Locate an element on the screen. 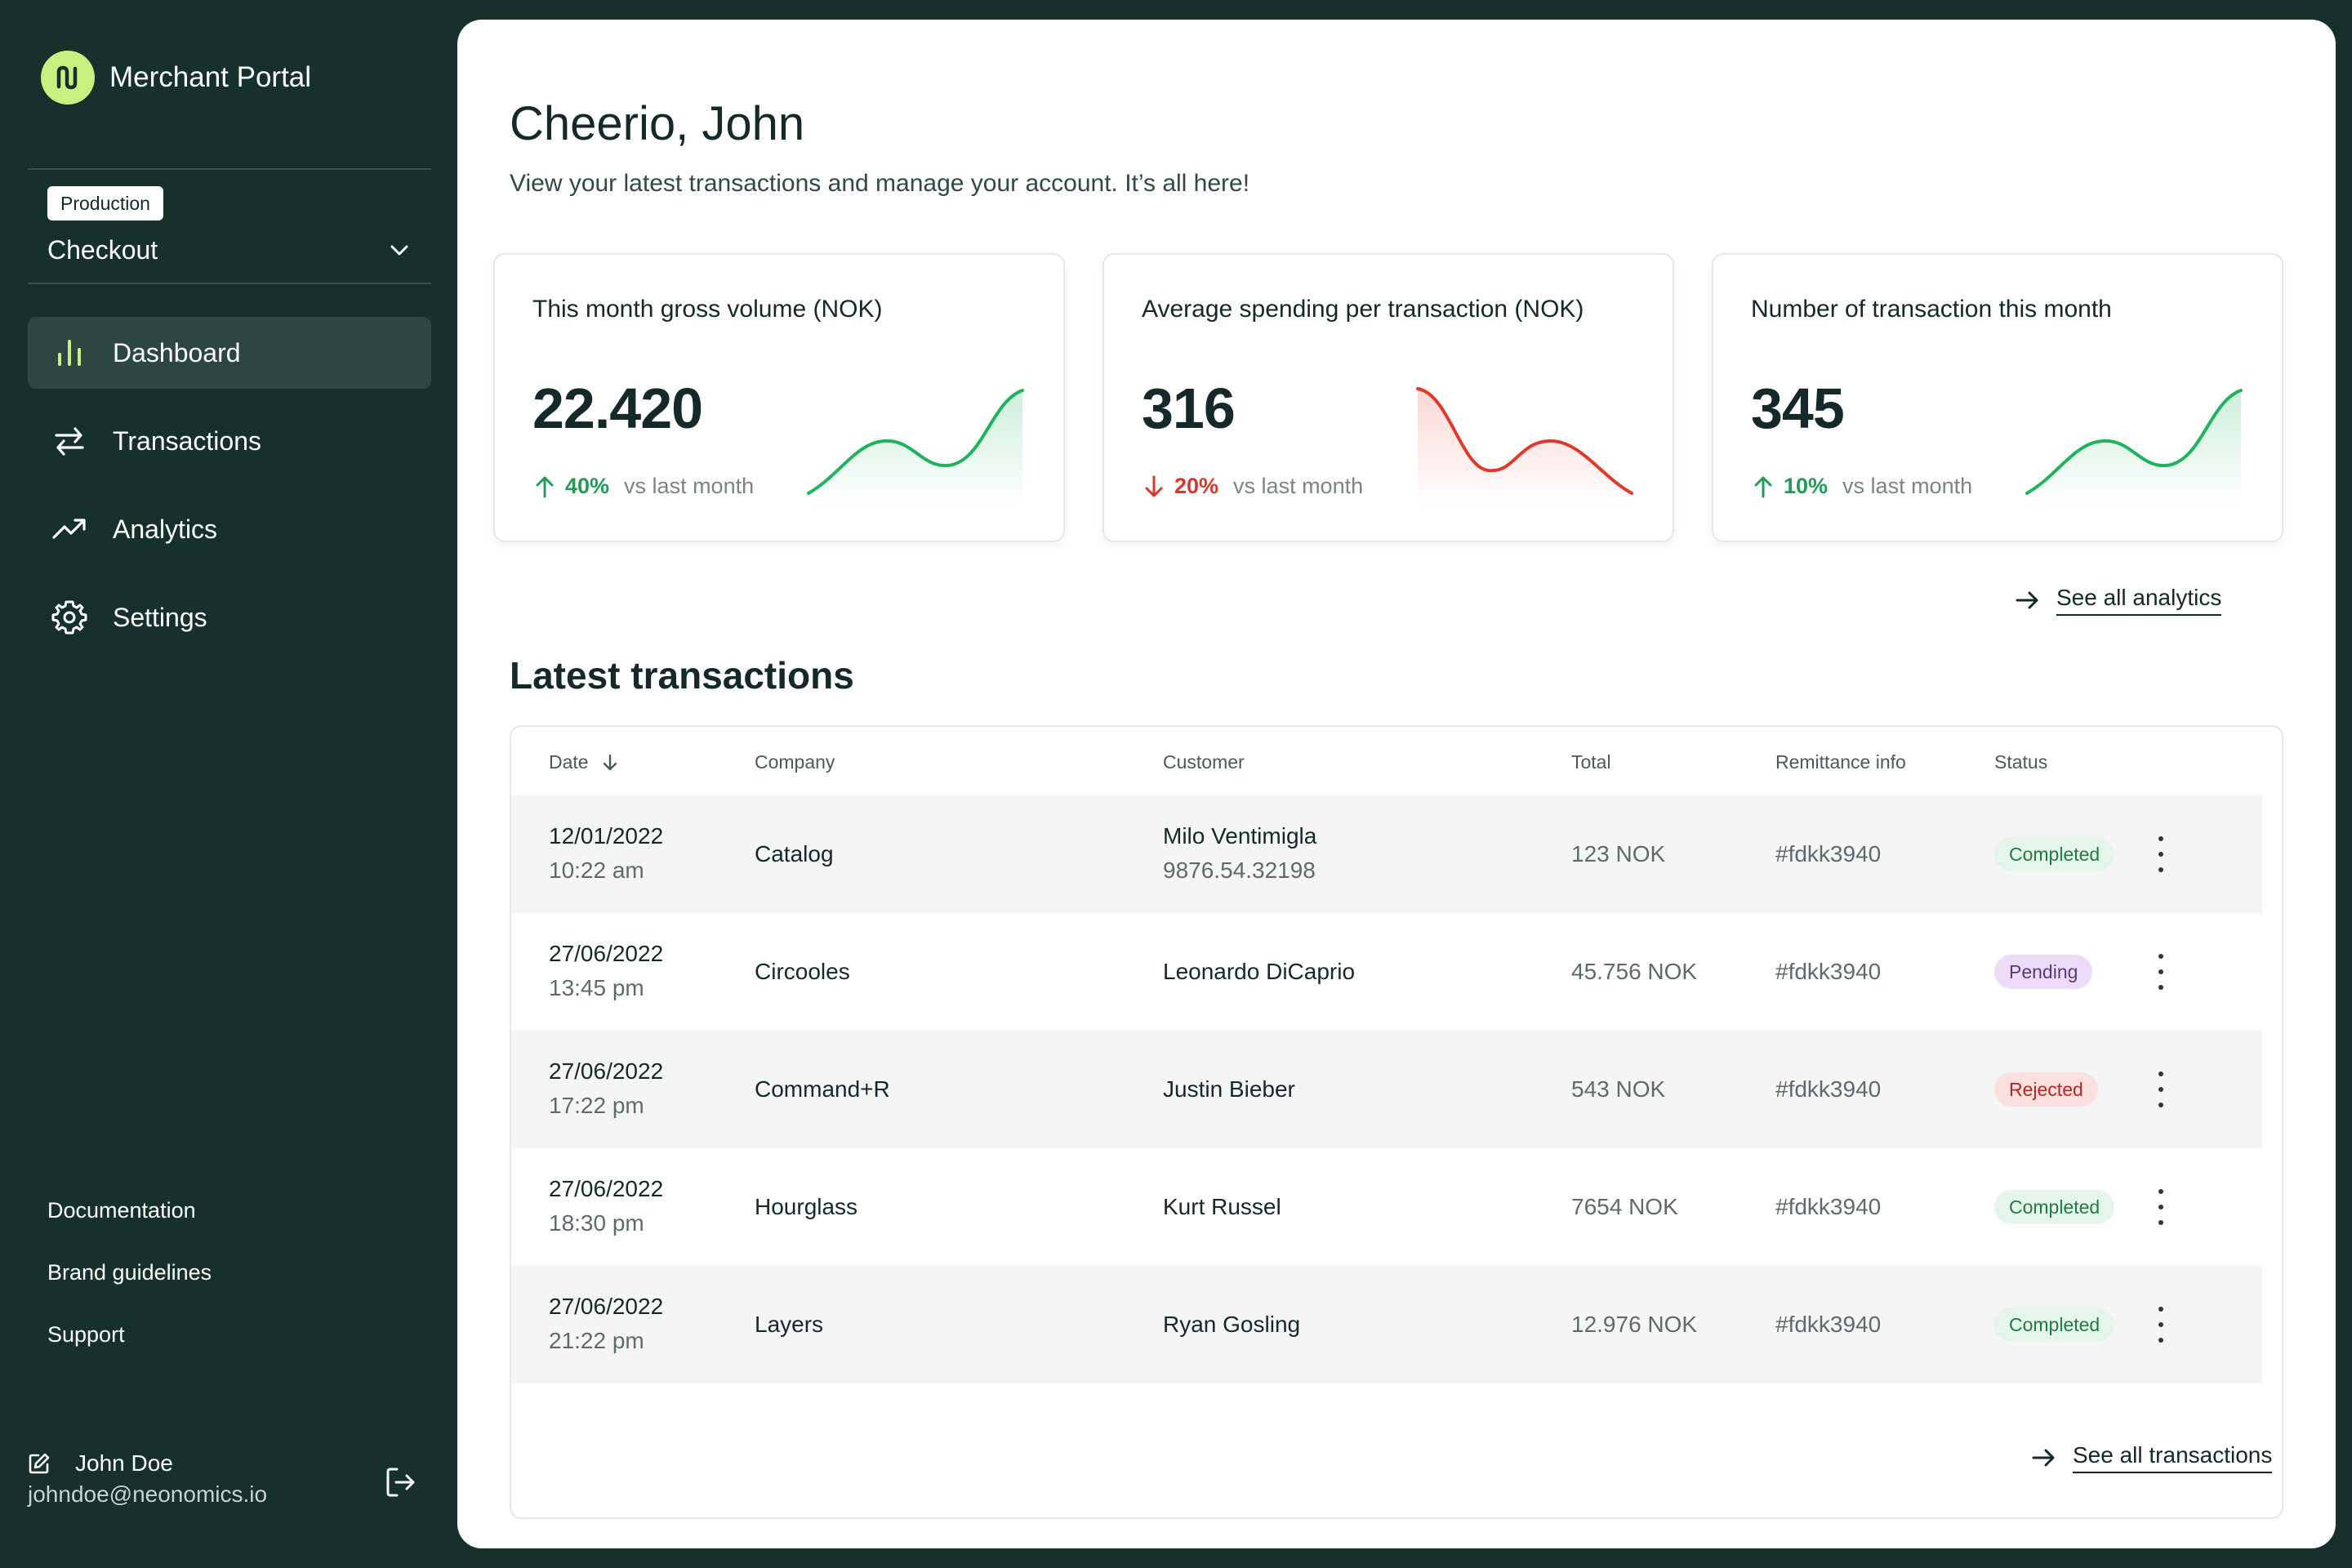  card-trend: 40% vs last month is located at coordinates (643, 487).